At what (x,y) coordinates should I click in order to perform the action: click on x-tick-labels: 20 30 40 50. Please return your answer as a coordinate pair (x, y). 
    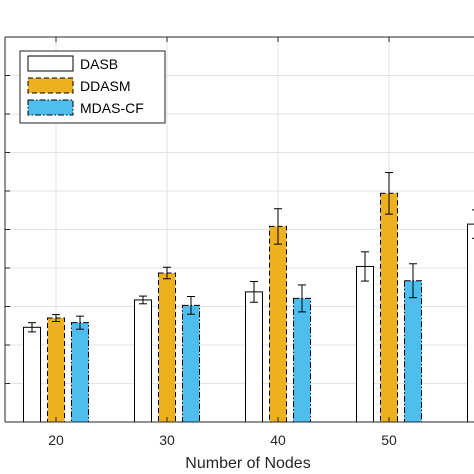
    Looking at the image, I should click on (222, 440).